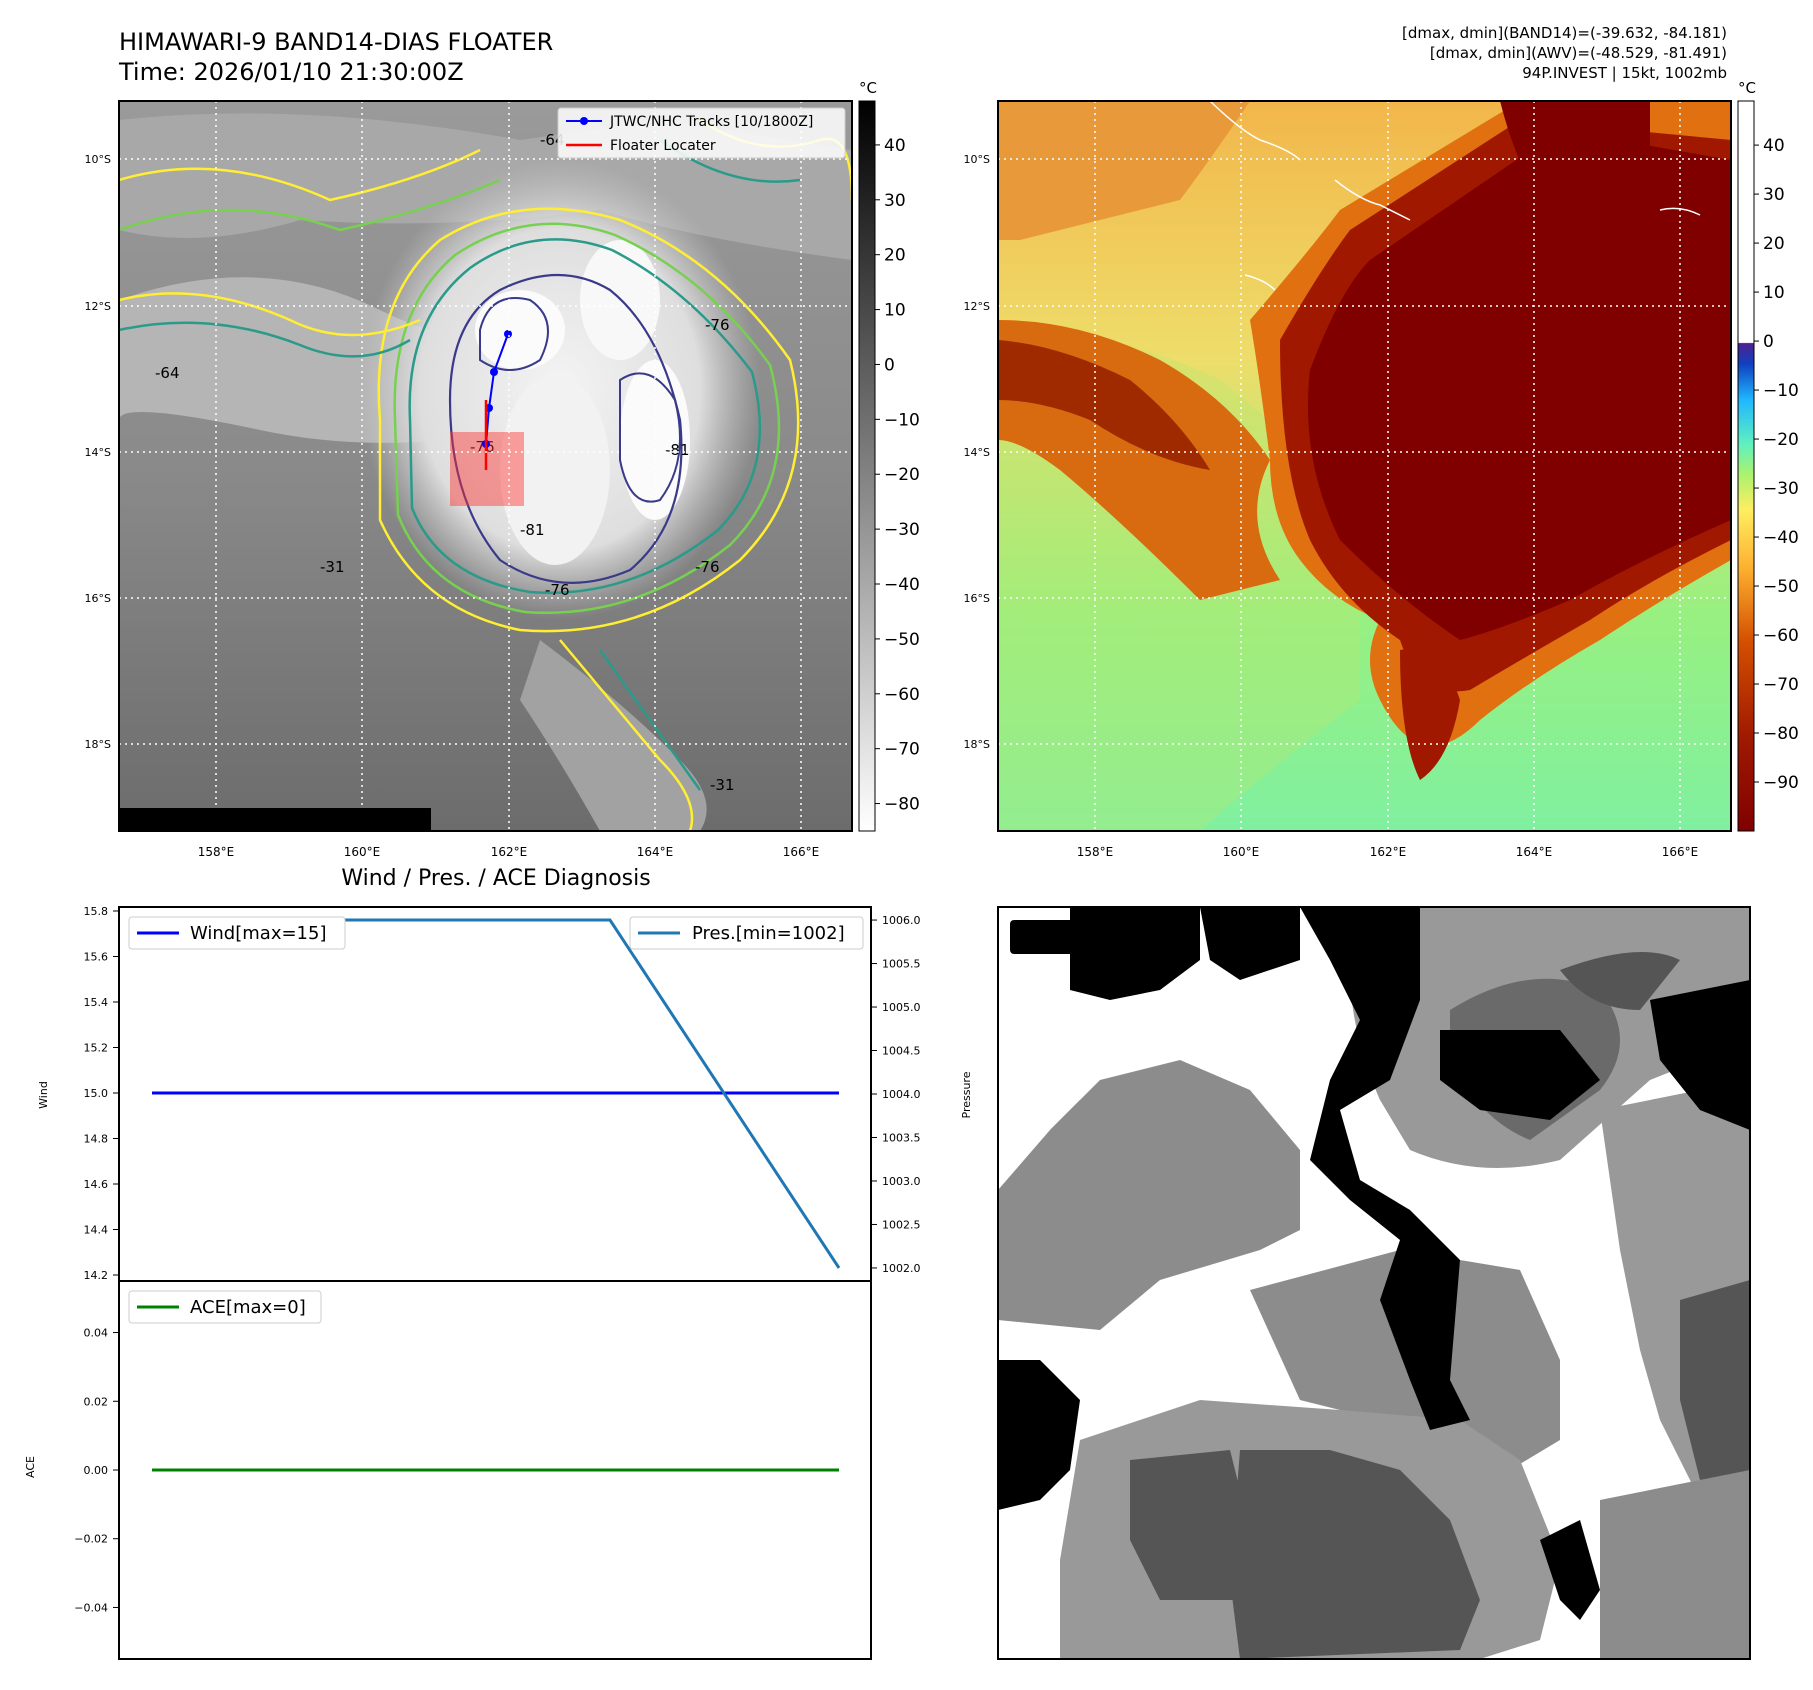  I want to click on awv-lon-labels: 158°E 160°E 162°E 164°E 166°E, so click(1388, 852).